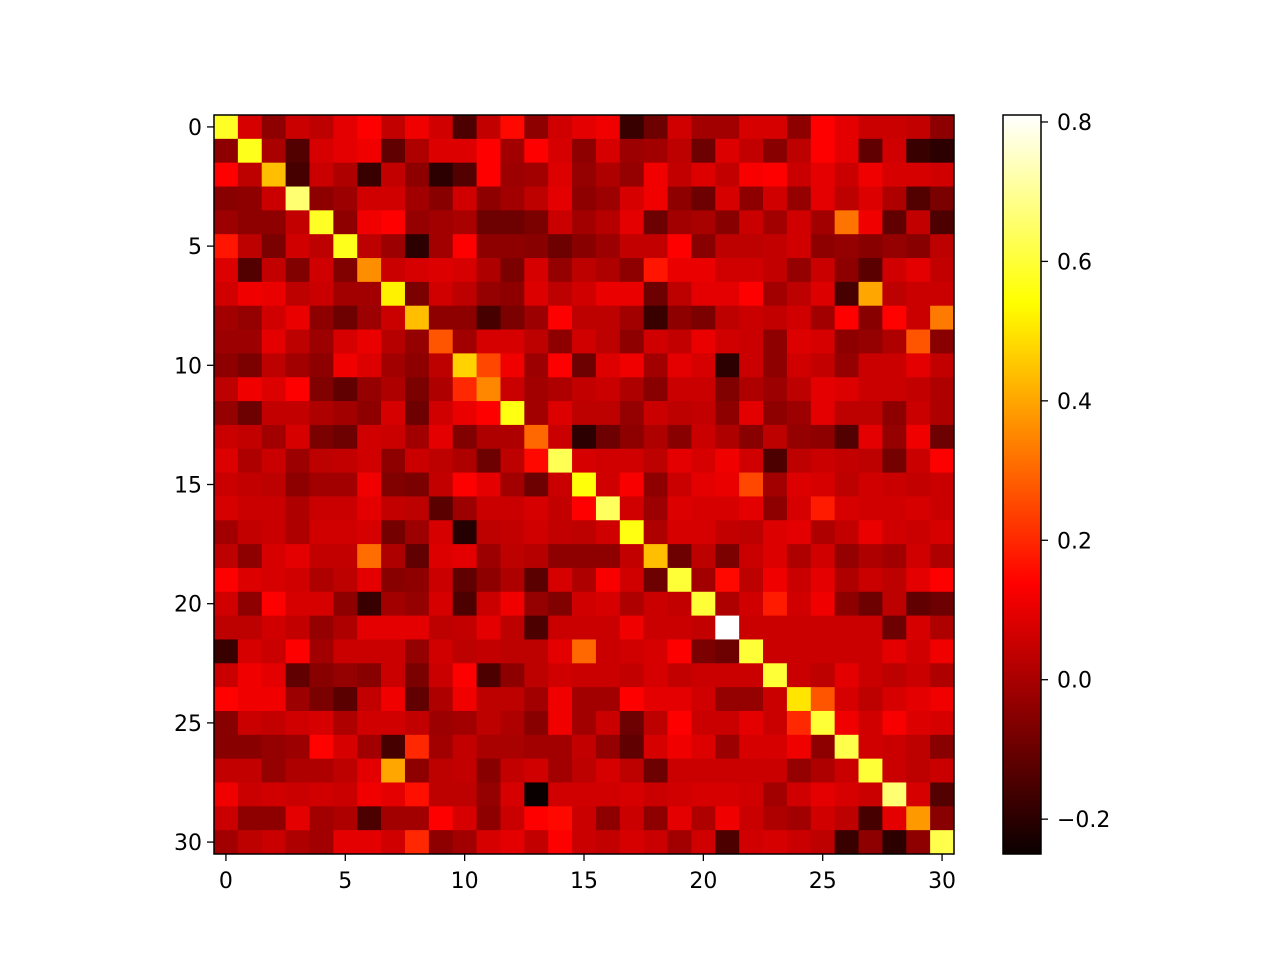  I want to click on colorbar-tick-label: 0.2, so click(1074, 541).